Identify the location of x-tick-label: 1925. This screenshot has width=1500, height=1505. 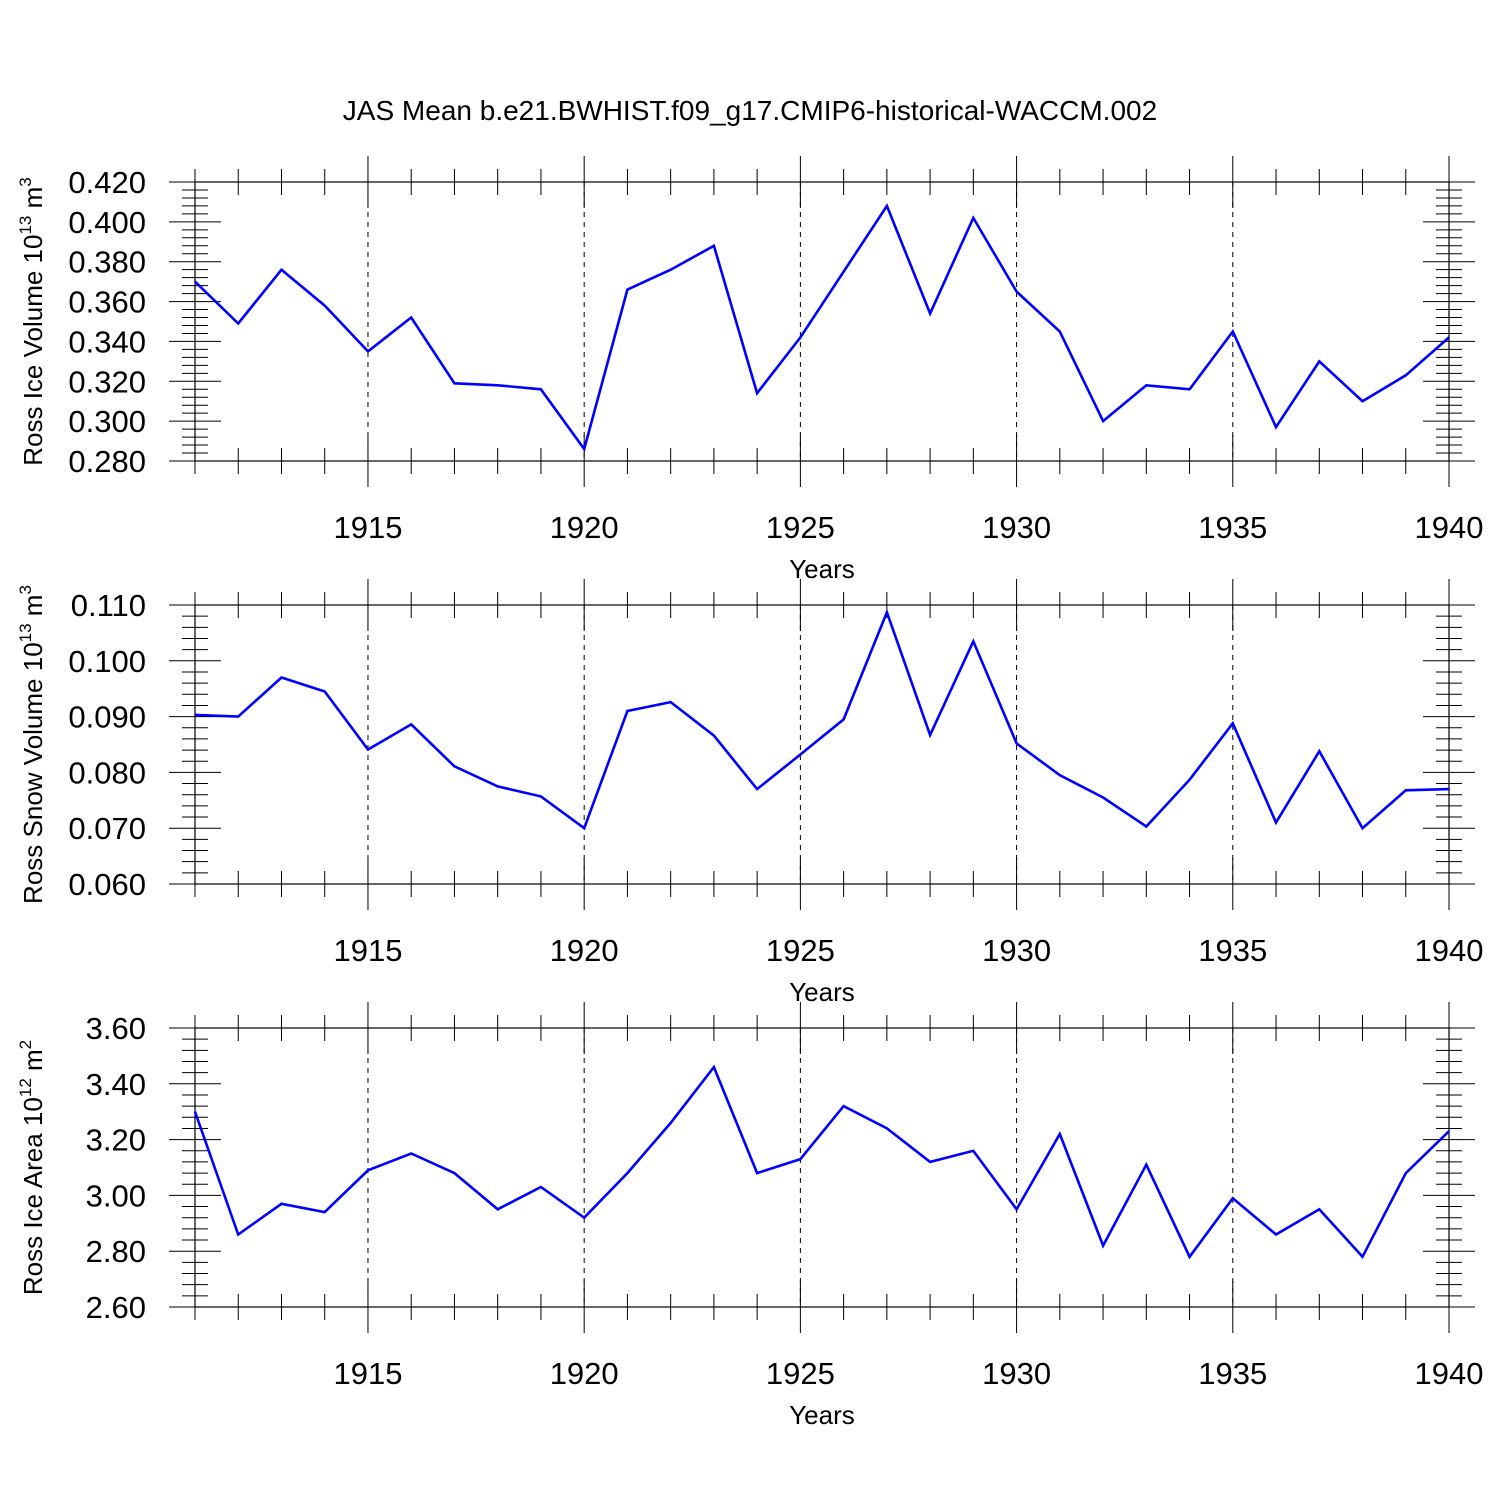
(800, 950).